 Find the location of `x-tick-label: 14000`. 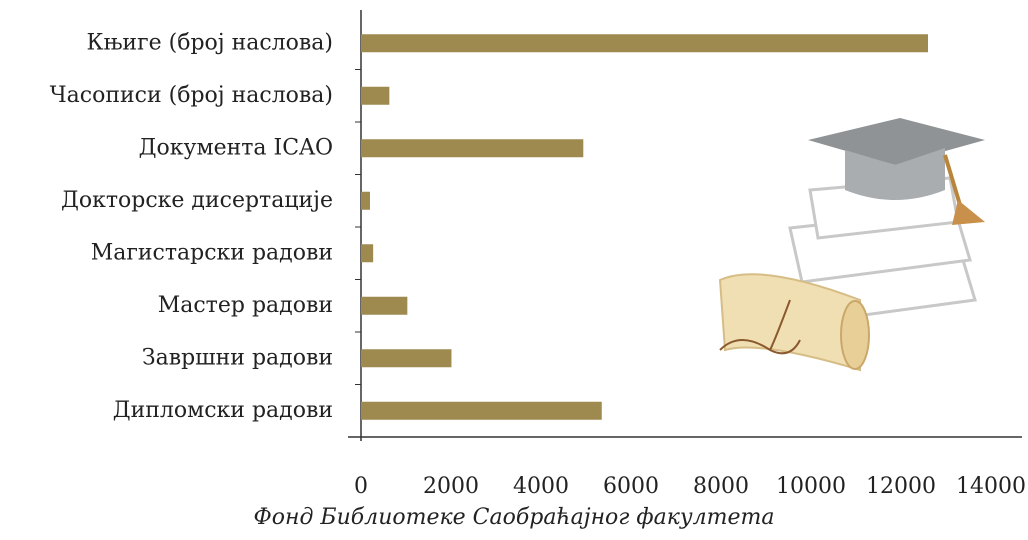

x-tick-label: 14000 is located at coordinates (991, 486).